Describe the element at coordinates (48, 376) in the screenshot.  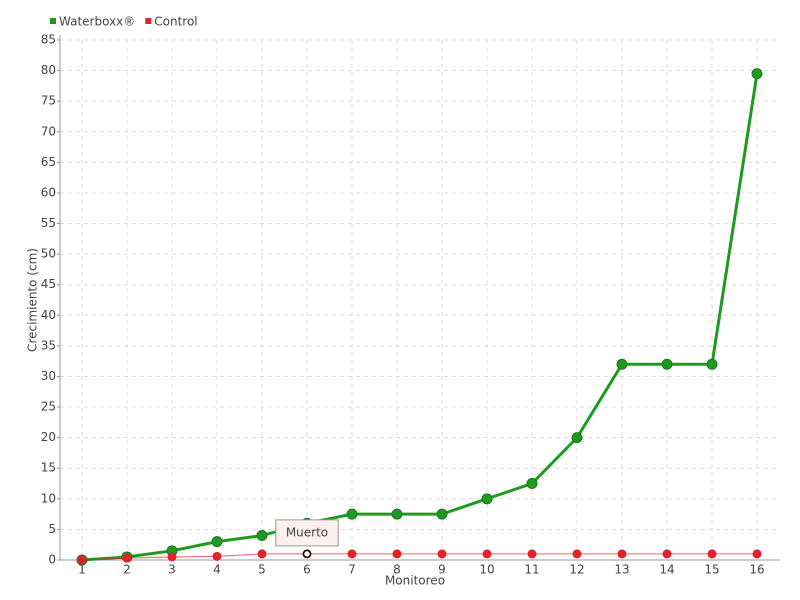
I see `y-tick-label: 30` at that location.